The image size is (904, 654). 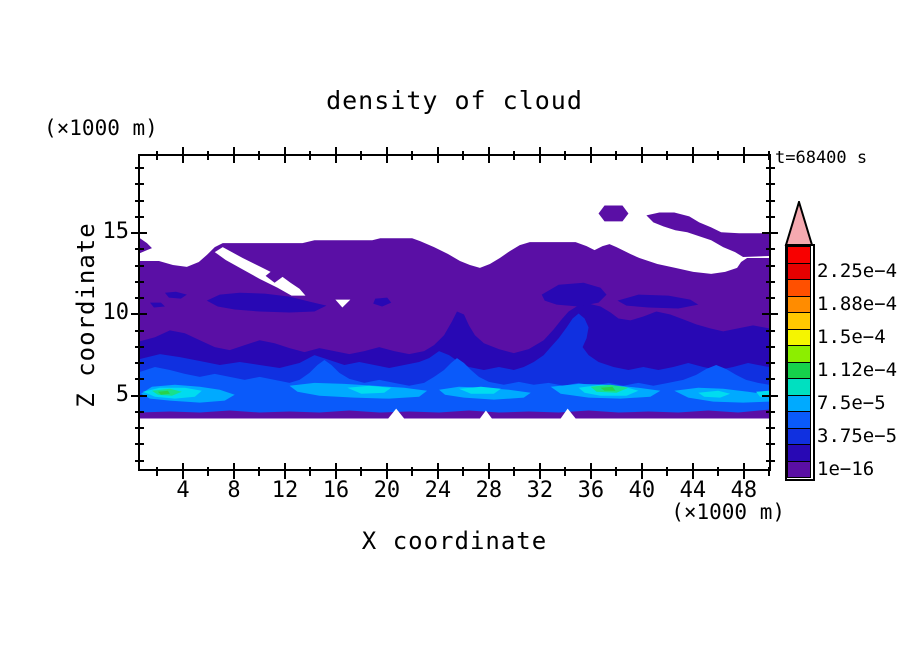 I want to click on x-tick-label: 4, so click(x=183, y=490).